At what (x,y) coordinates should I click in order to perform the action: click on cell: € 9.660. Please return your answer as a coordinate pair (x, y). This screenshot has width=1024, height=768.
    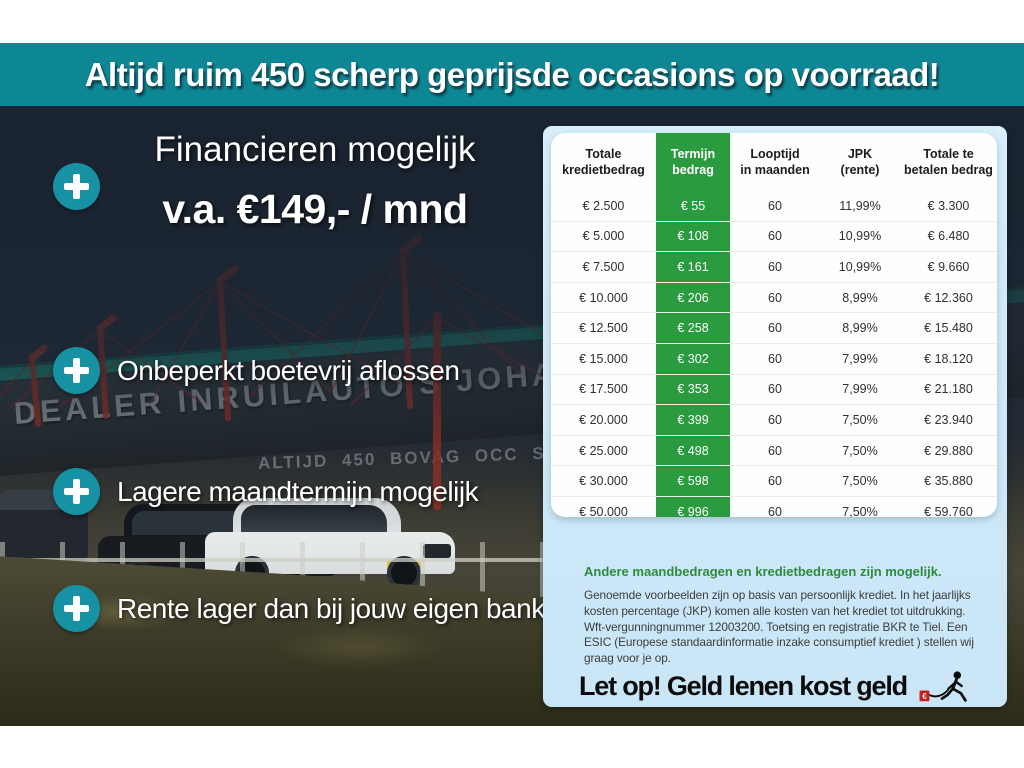
    Looking at the image, I should click on (948, 266).